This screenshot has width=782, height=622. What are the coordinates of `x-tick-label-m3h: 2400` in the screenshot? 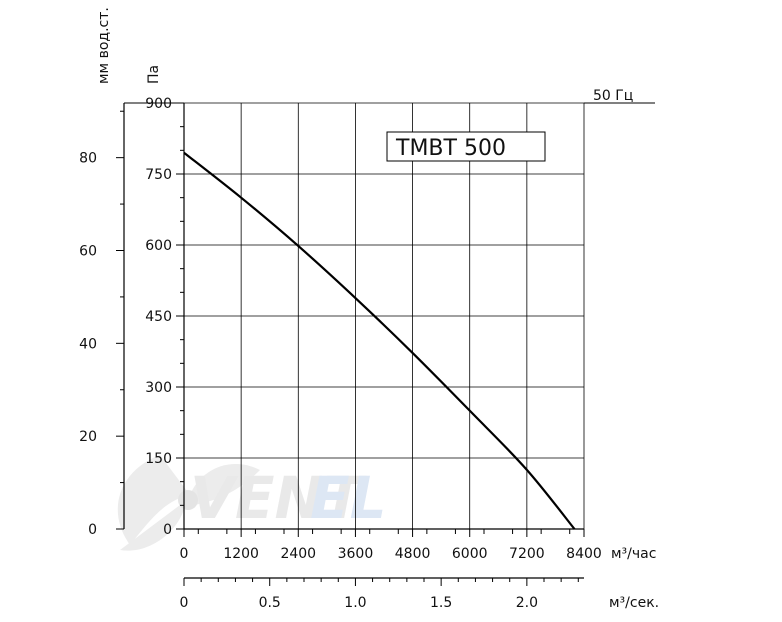 It's located at (298, 554).